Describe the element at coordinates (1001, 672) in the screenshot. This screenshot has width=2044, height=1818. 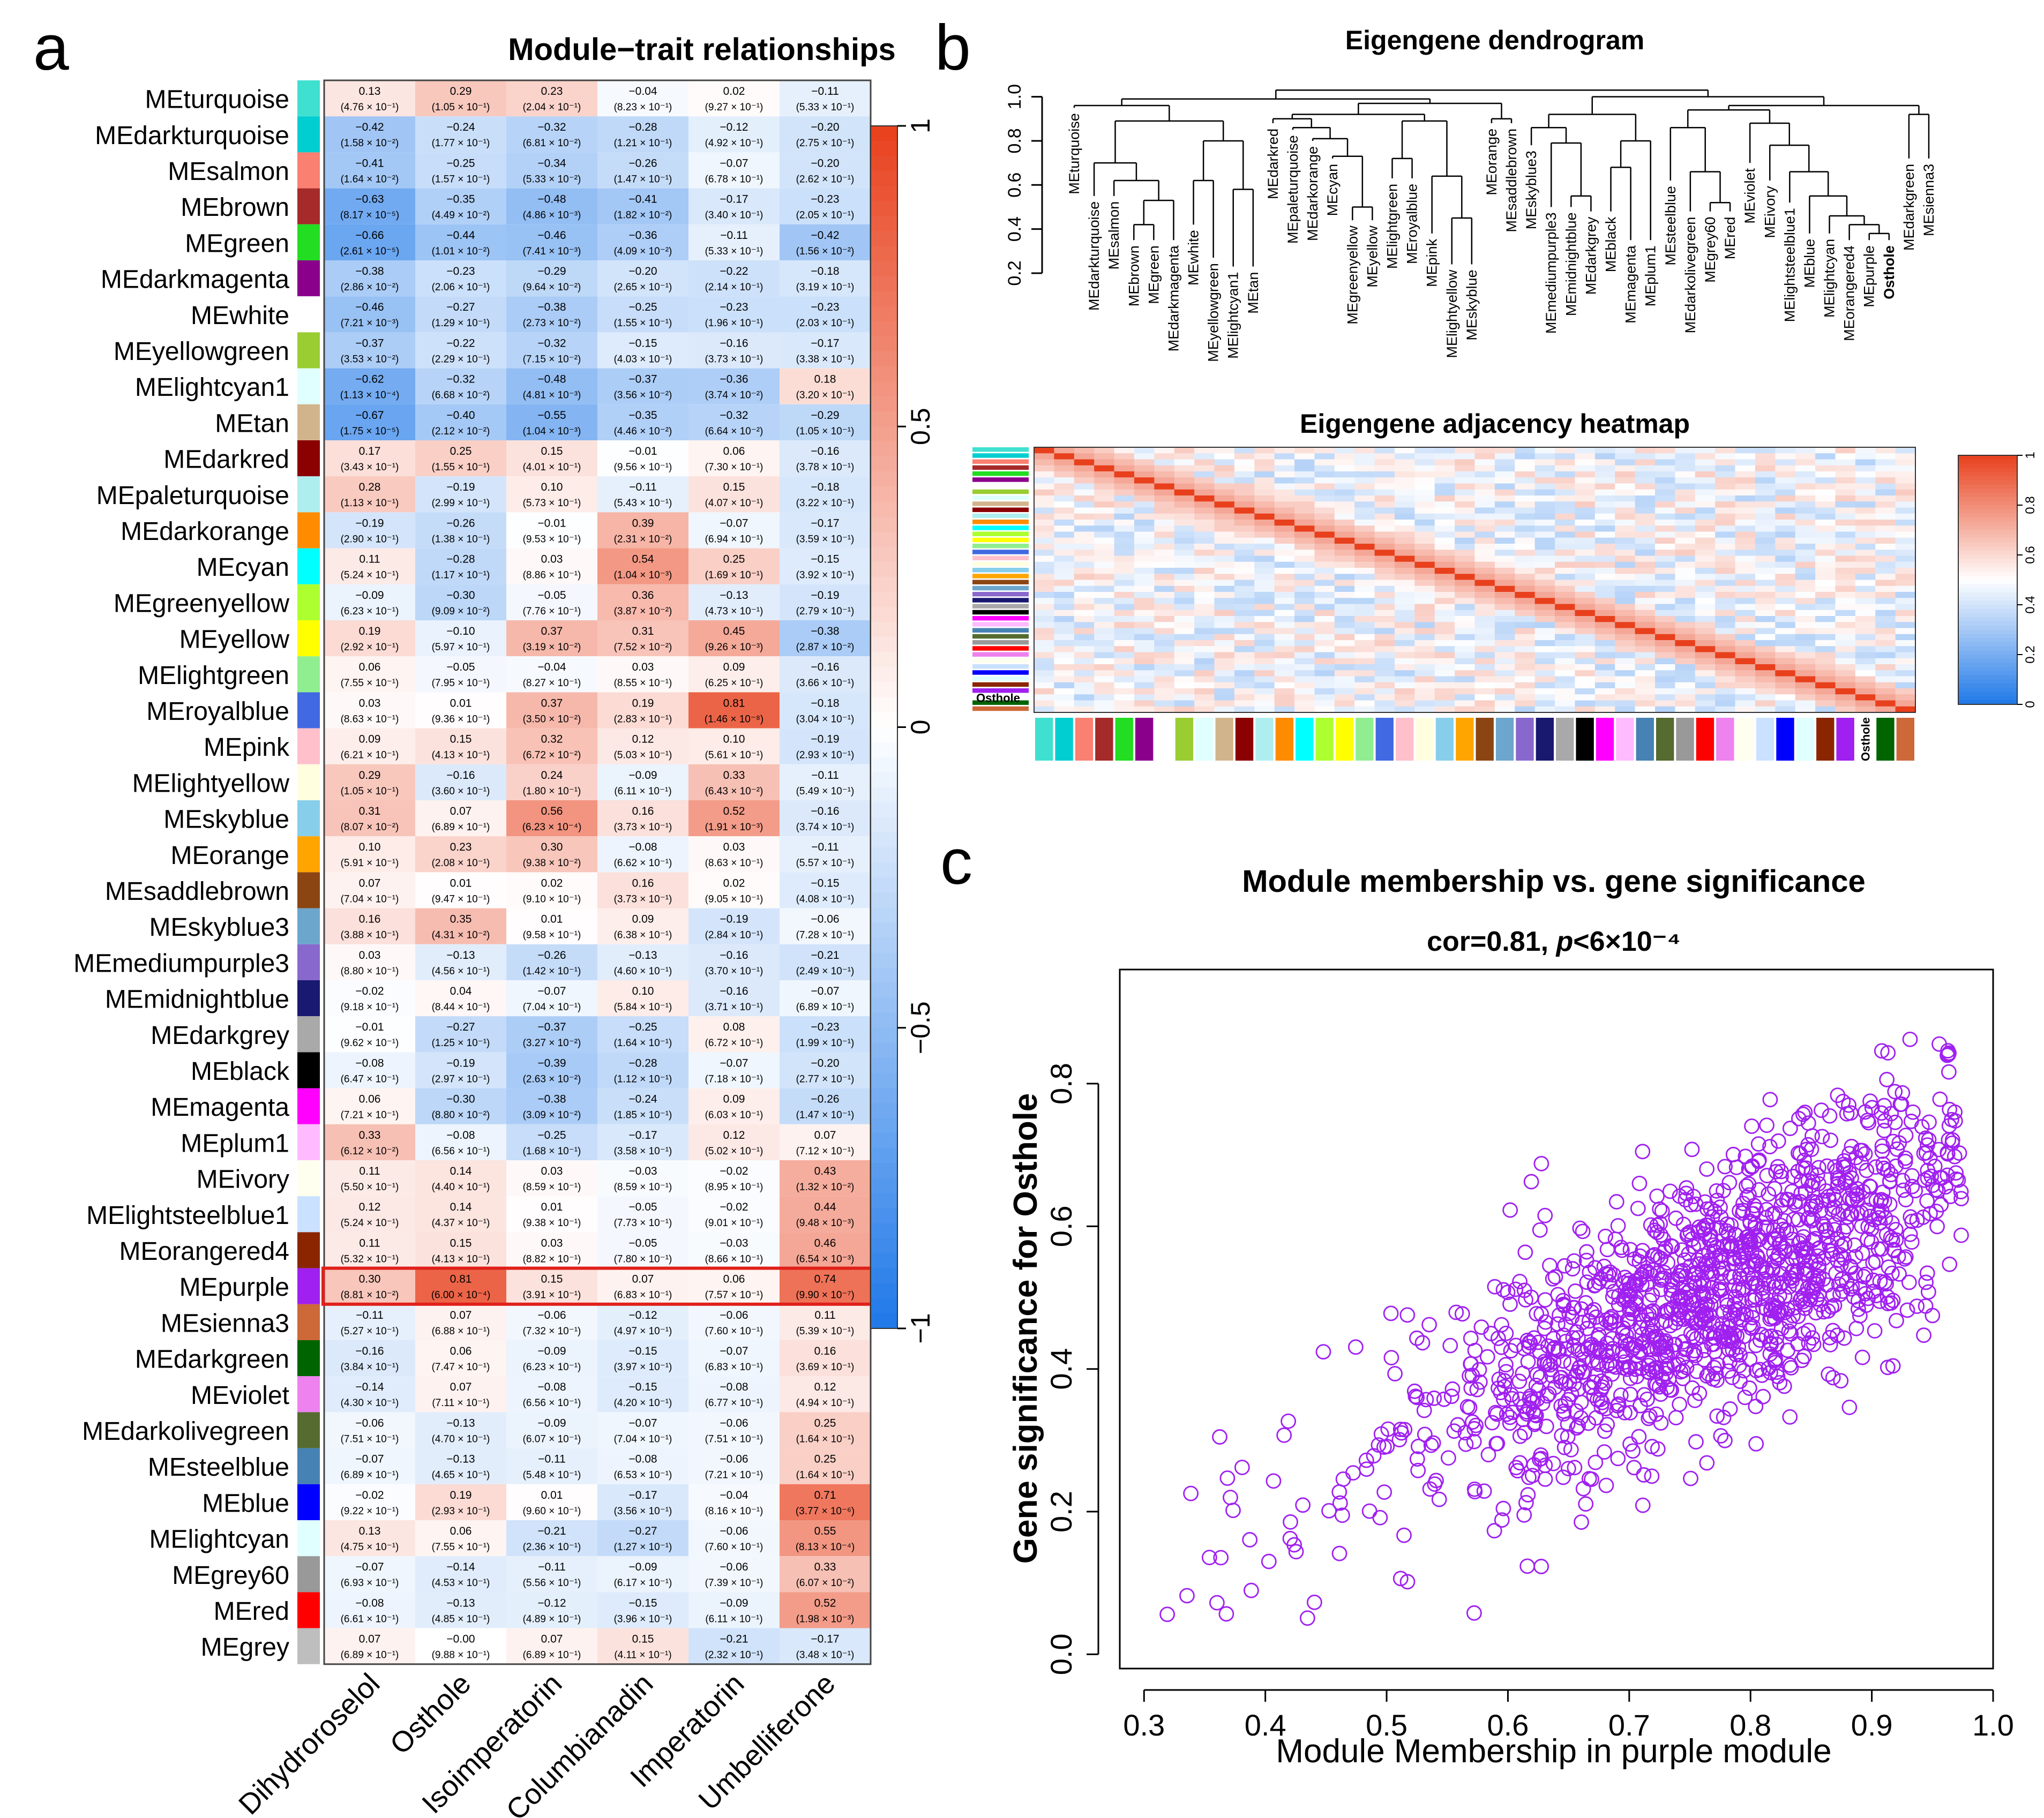
I see `adjacency-row-color` at that location.